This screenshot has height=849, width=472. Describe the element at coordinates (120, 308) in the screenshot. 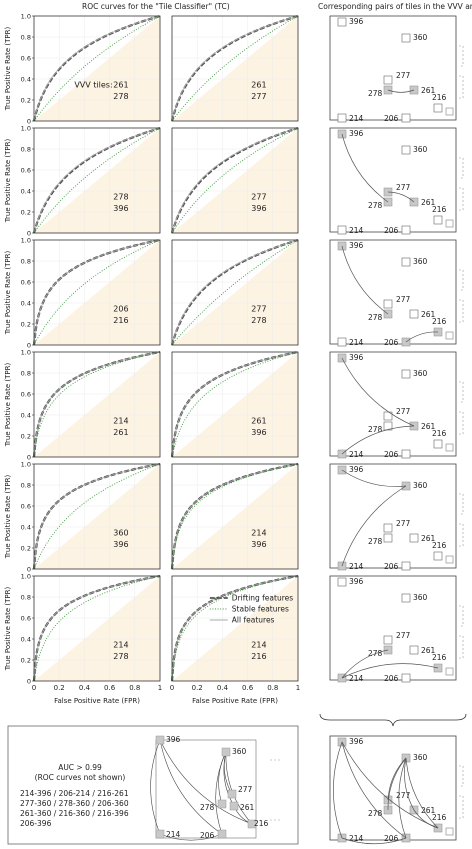

I see `pair-label-a: 206` at that location.